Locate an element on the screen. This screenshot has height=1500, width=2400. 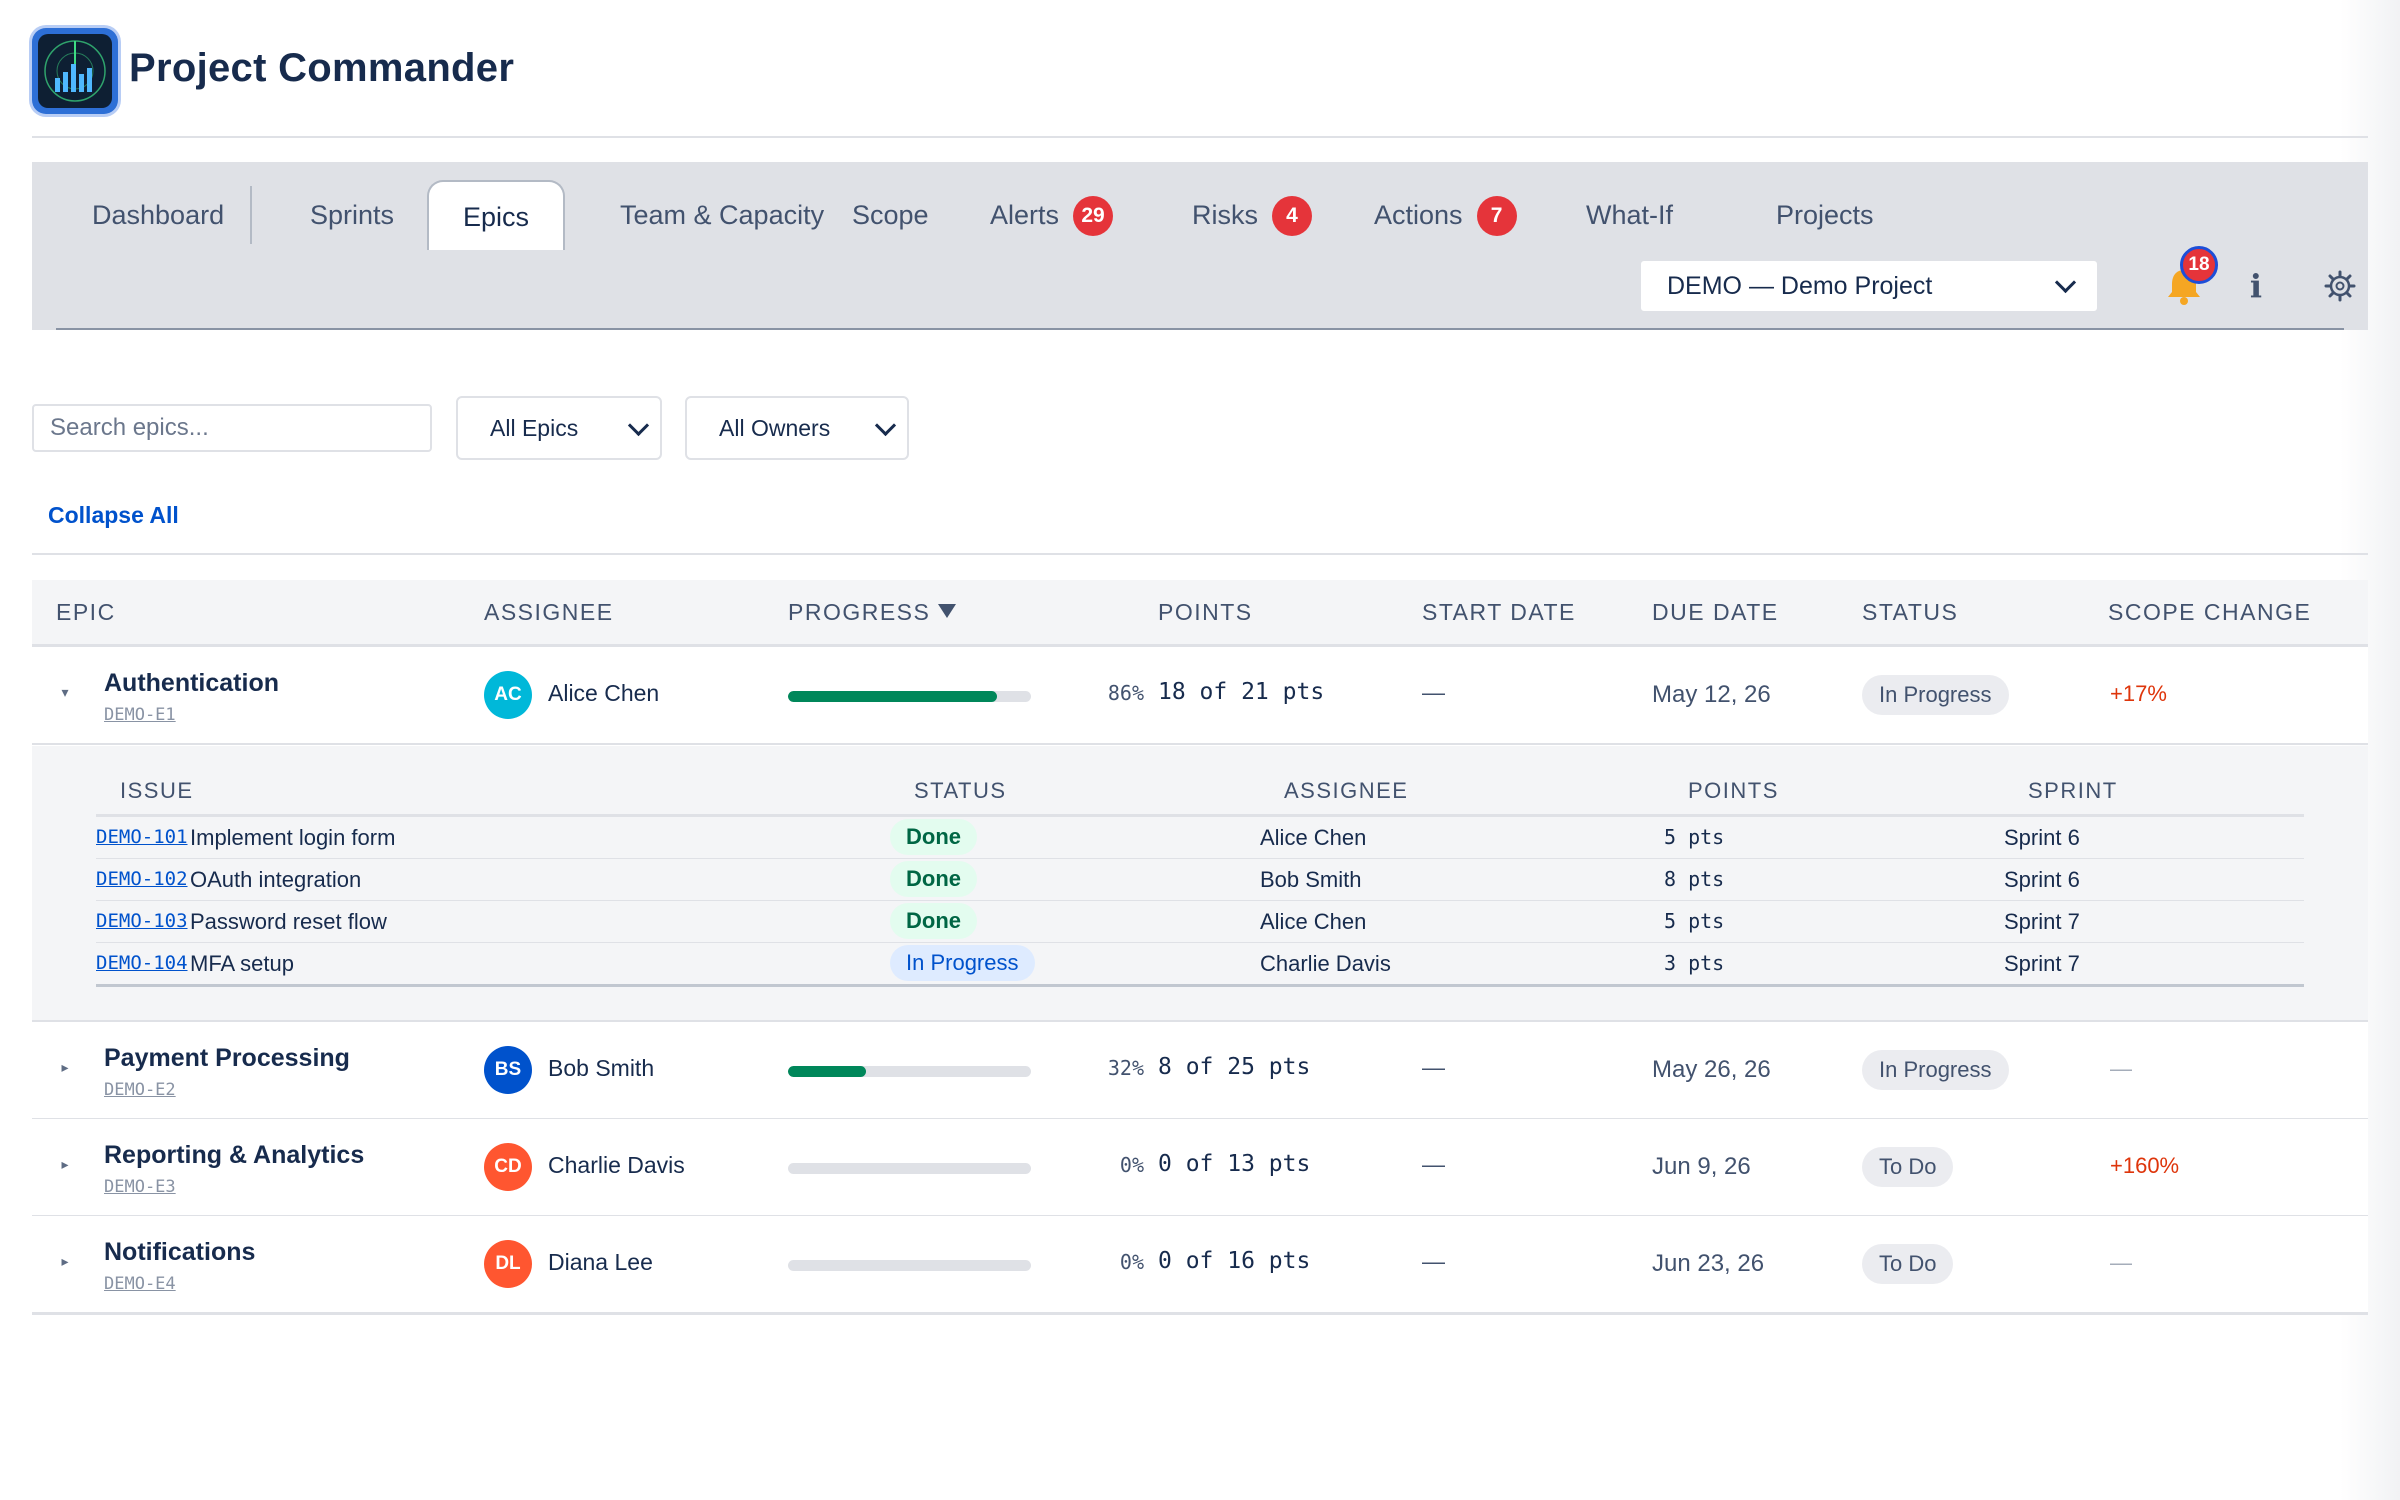
tab-epics: Epics is located at coordinates (496, 215).